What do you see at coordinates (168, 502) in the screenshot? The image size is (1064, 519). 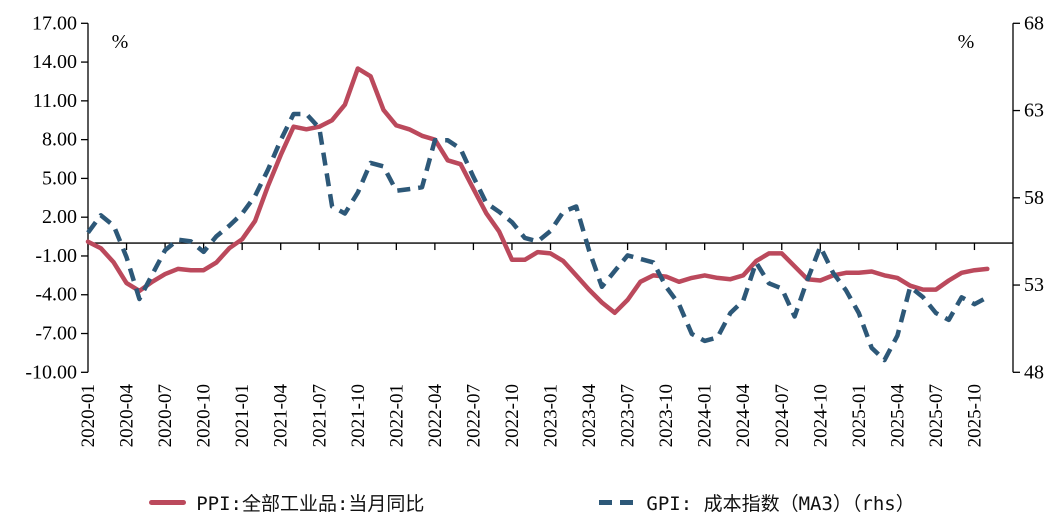 I see `ppi-solid-line-sample` at bounding box center [168, 502].